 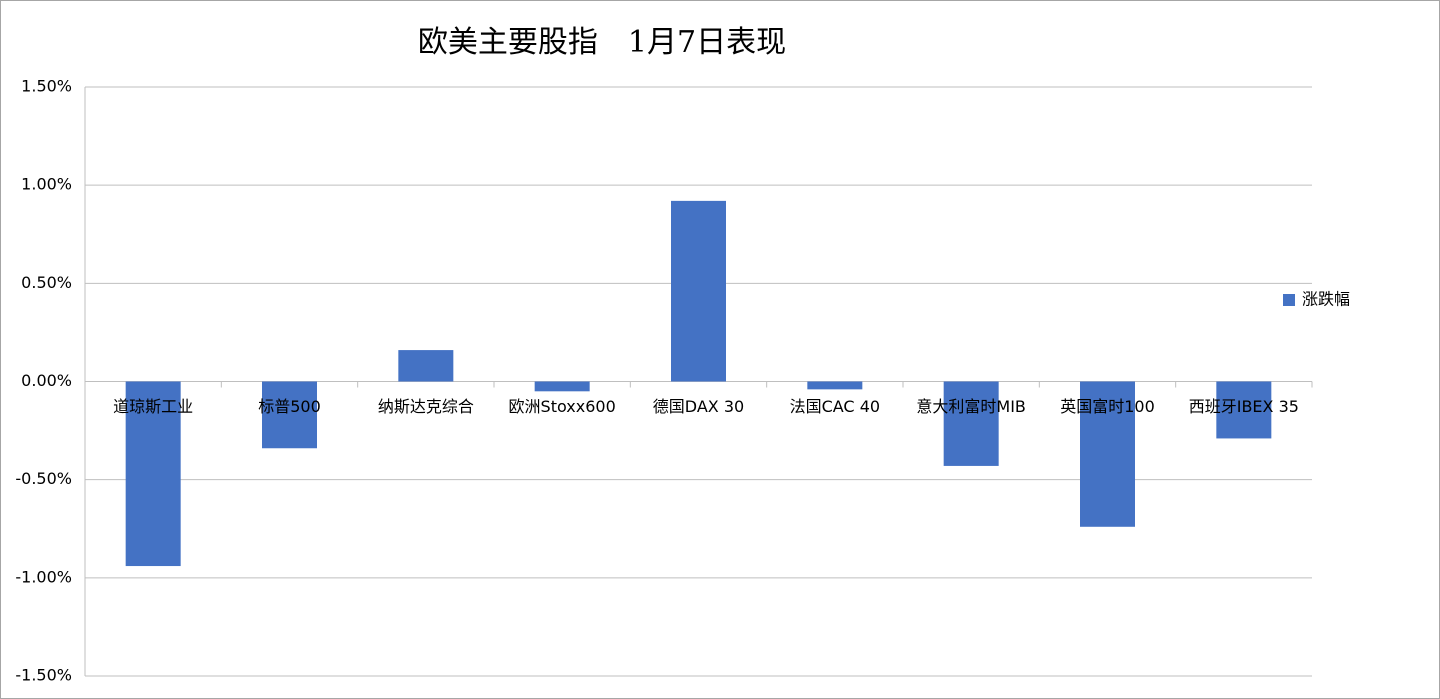 What do you see at coordinates (835, 406) in the screenshot?
I see `x-tick-label: 法国CAC 40` at bounding box center [835, 406].